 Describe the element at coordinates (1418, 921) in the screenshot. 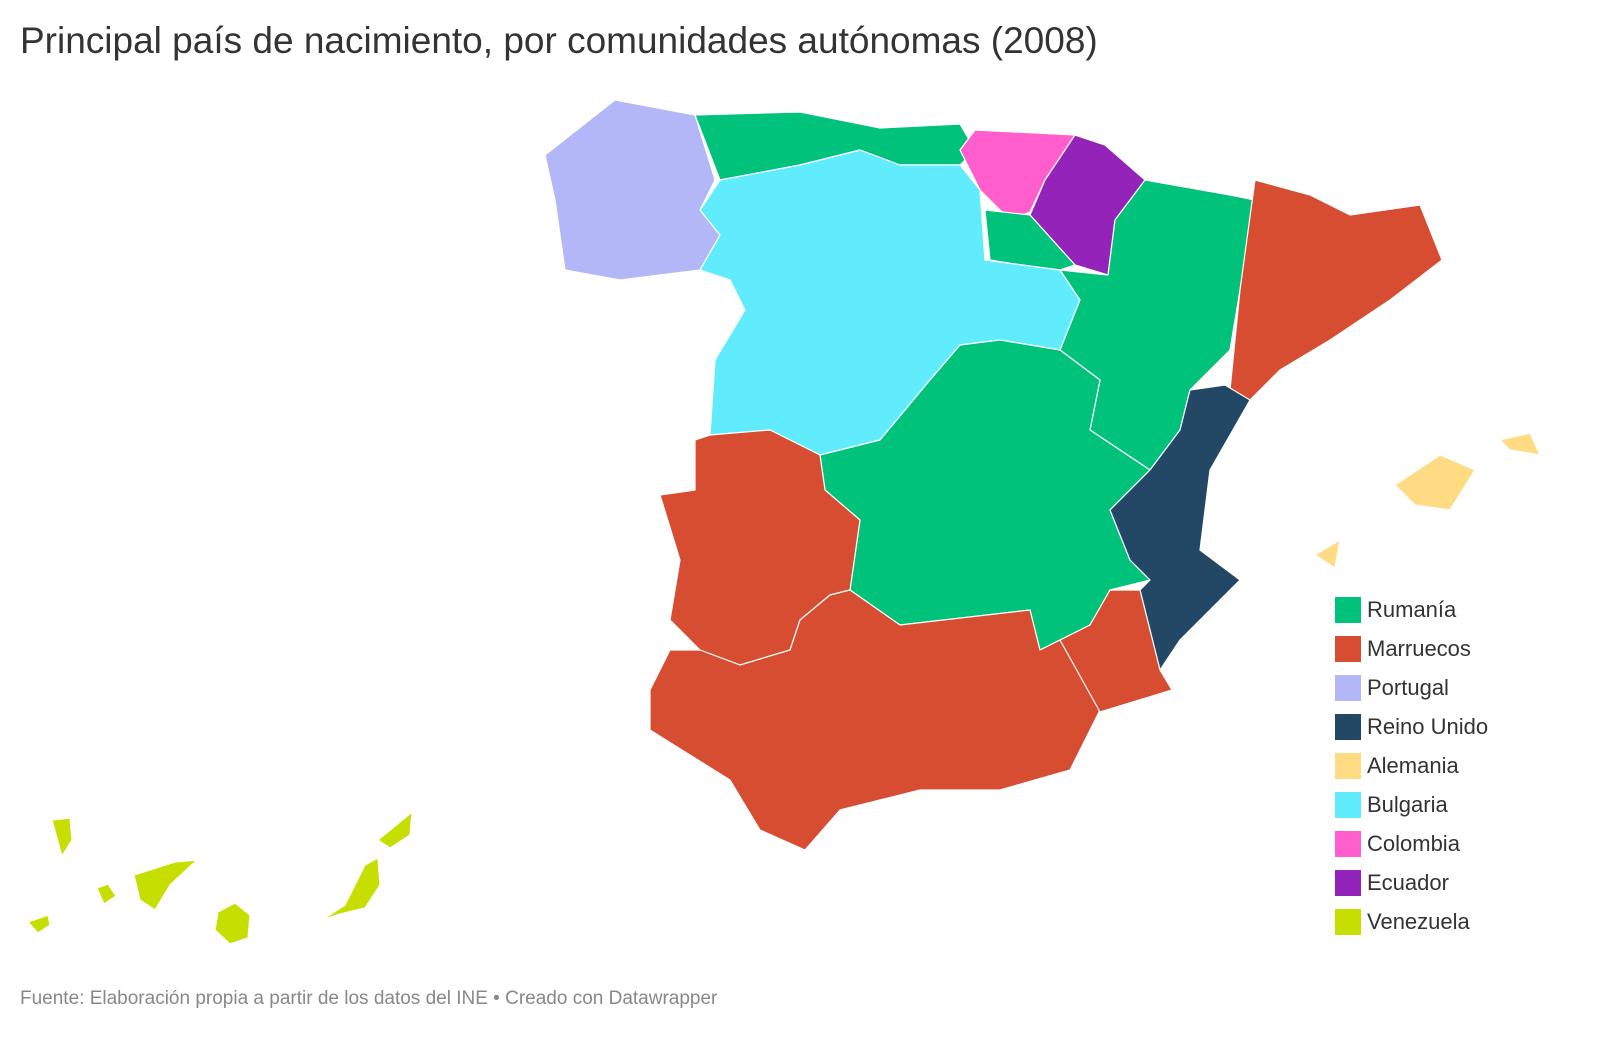

I see `legend-label: Venezuela` at that location.